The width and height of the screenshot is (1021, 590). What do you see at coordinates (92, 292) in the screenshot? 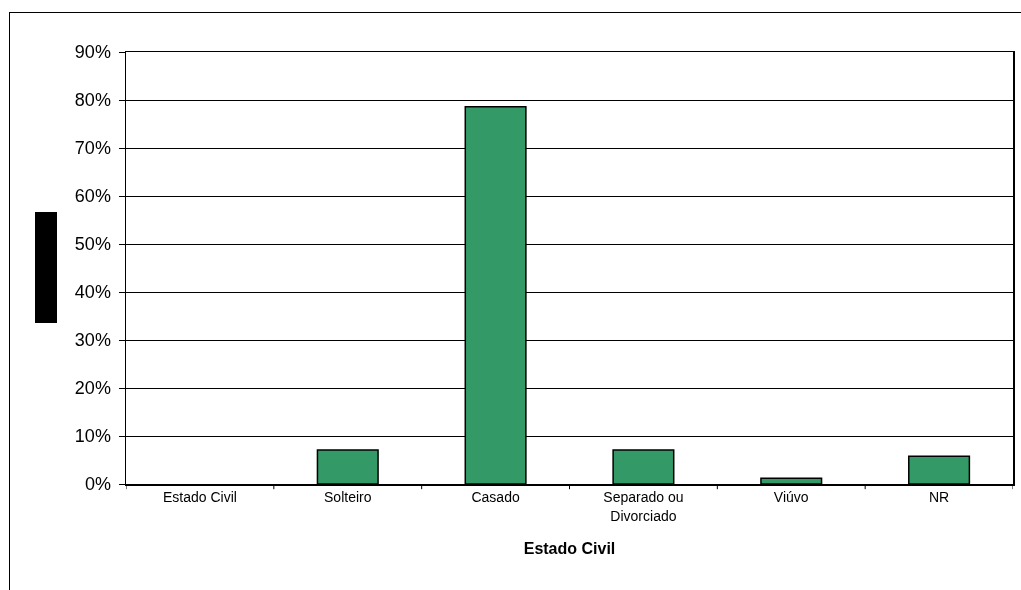
I see `y-tick-label: 40%` at bounding box center [92, 292].